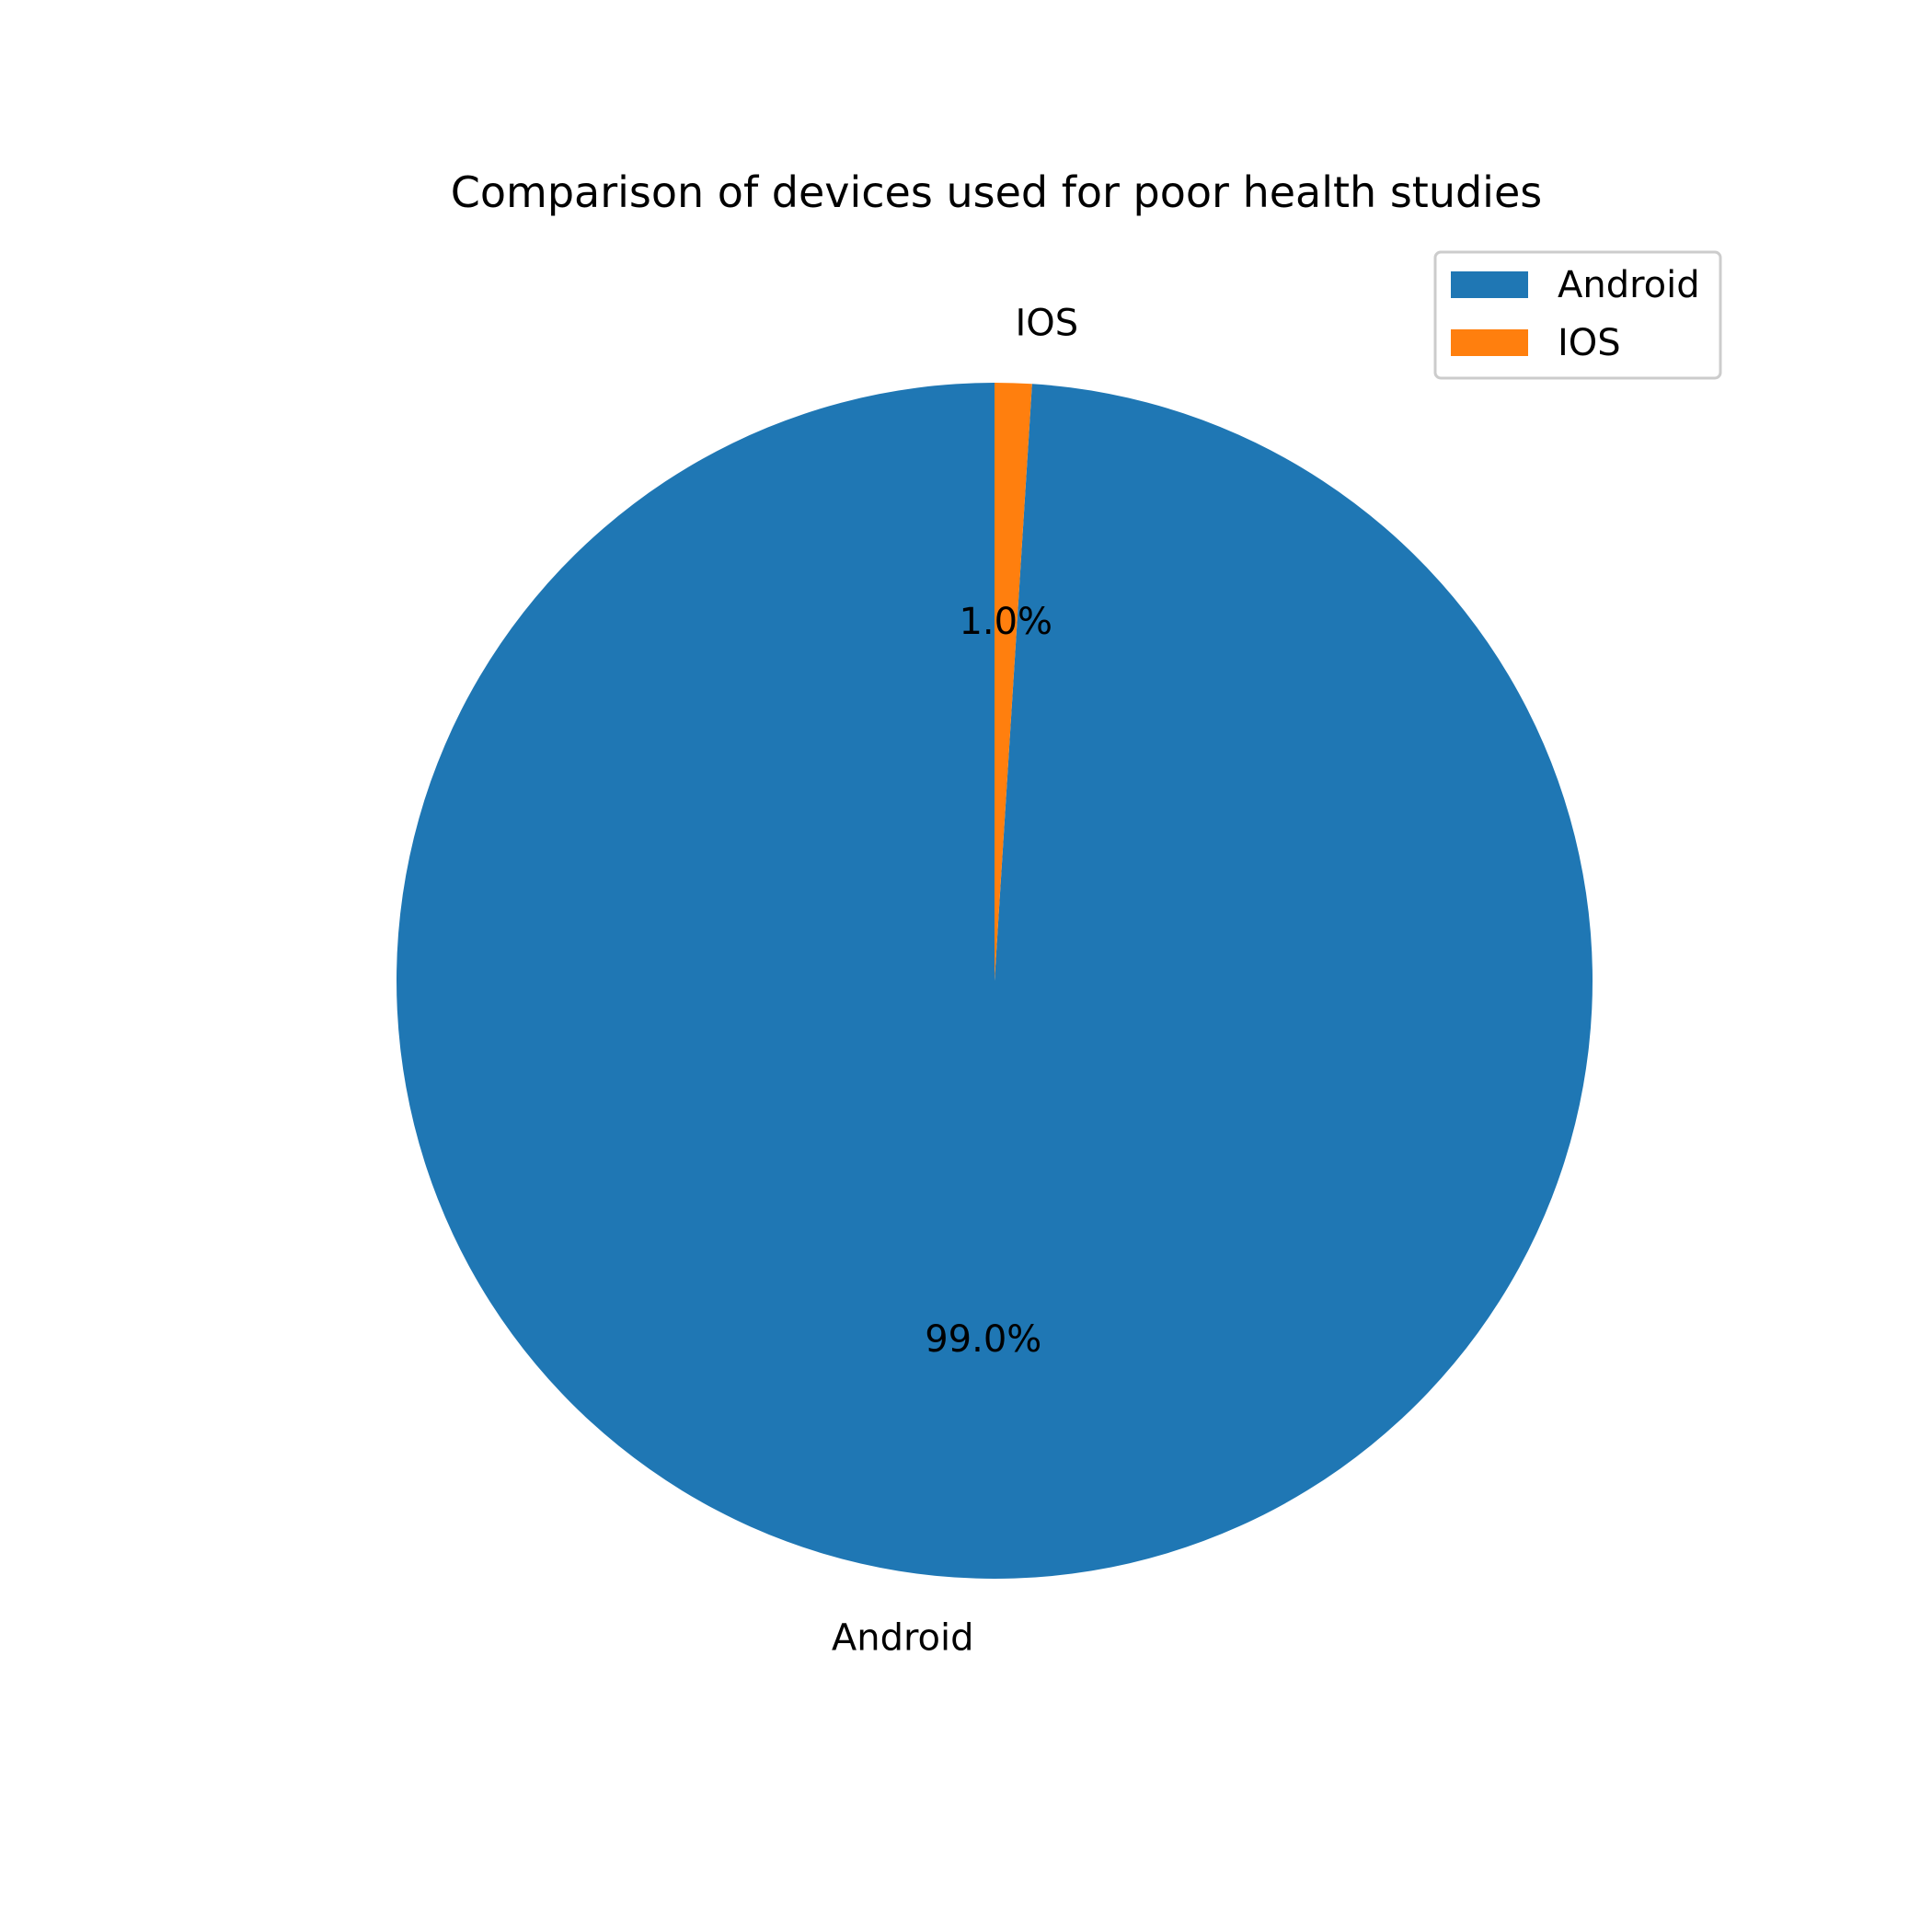 The width and height of the screenshot is (1932, 1932). I want to click on legend-label-android: Android, so click(1629, 285).